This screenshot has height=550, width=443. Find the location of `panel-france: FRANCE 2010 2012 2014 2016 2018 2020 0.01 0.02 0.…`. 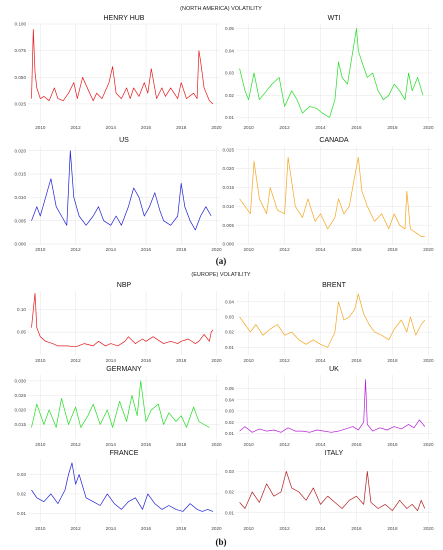

panel-france: FRANCE 2010 2012 2014 2016 2018 2020 0.01 0.02 0.… is located at coordinates (119, 490).